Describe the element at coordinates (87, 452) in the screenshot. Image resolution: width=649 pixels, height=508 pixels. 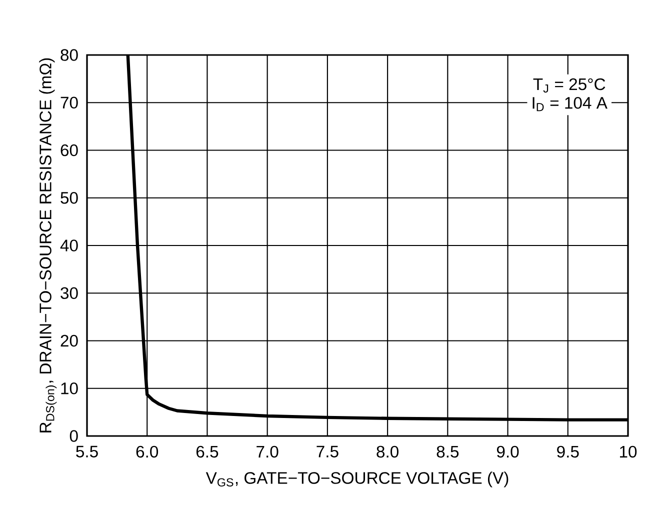
I see `x-tick-label: 5.5` at that location.